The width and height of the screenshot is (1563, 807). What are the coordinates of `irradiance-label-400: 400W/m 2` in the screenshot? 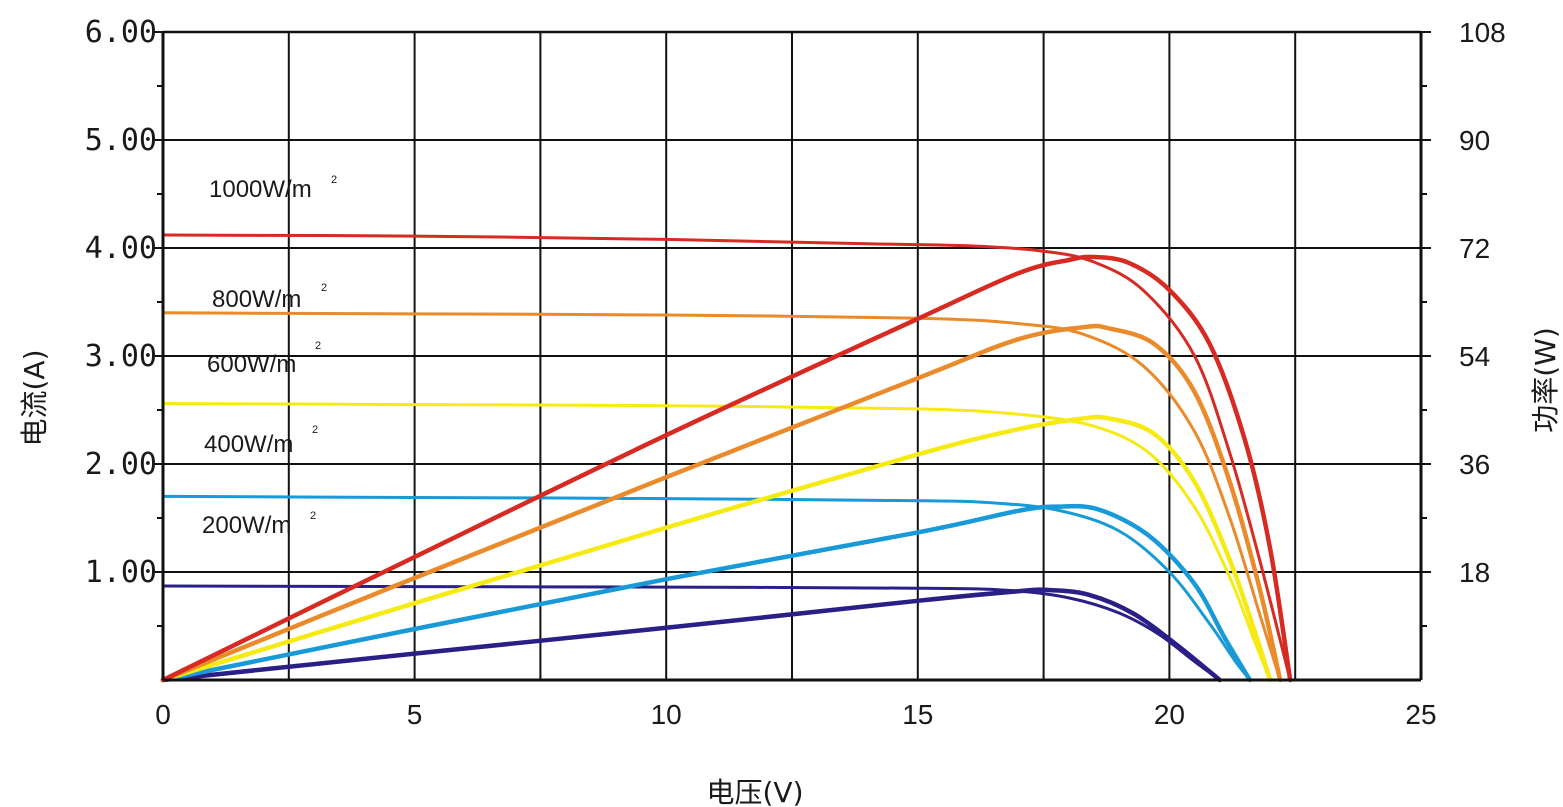 It's located at (261, 441).